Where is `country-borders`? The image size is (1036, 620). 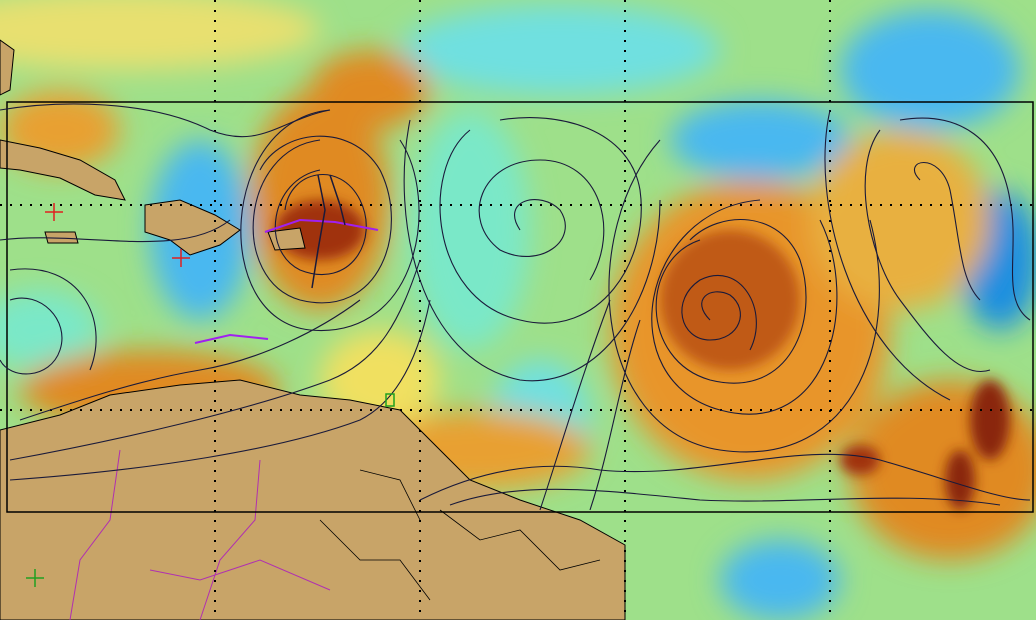
country-borders is located at coordinates (200, 534).